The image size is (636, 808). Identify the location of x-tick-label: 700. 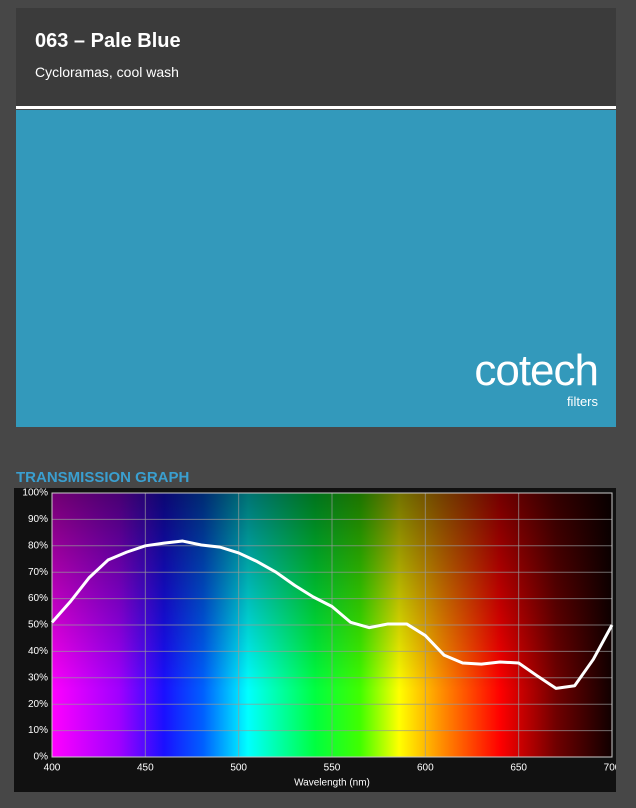
(610, 768).